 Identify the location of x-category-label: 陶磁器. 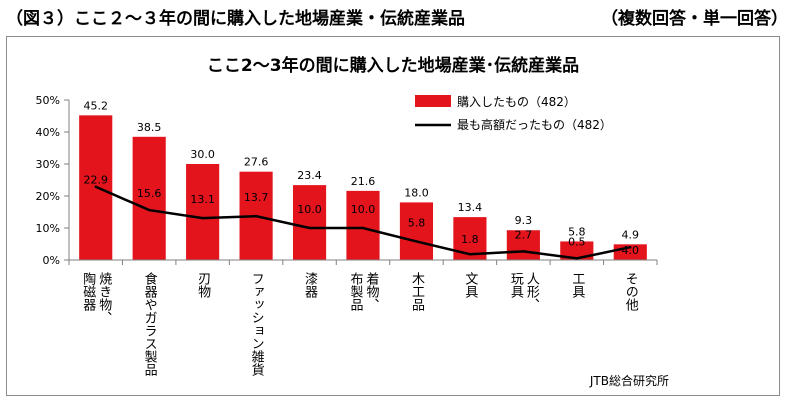
(88, 291).